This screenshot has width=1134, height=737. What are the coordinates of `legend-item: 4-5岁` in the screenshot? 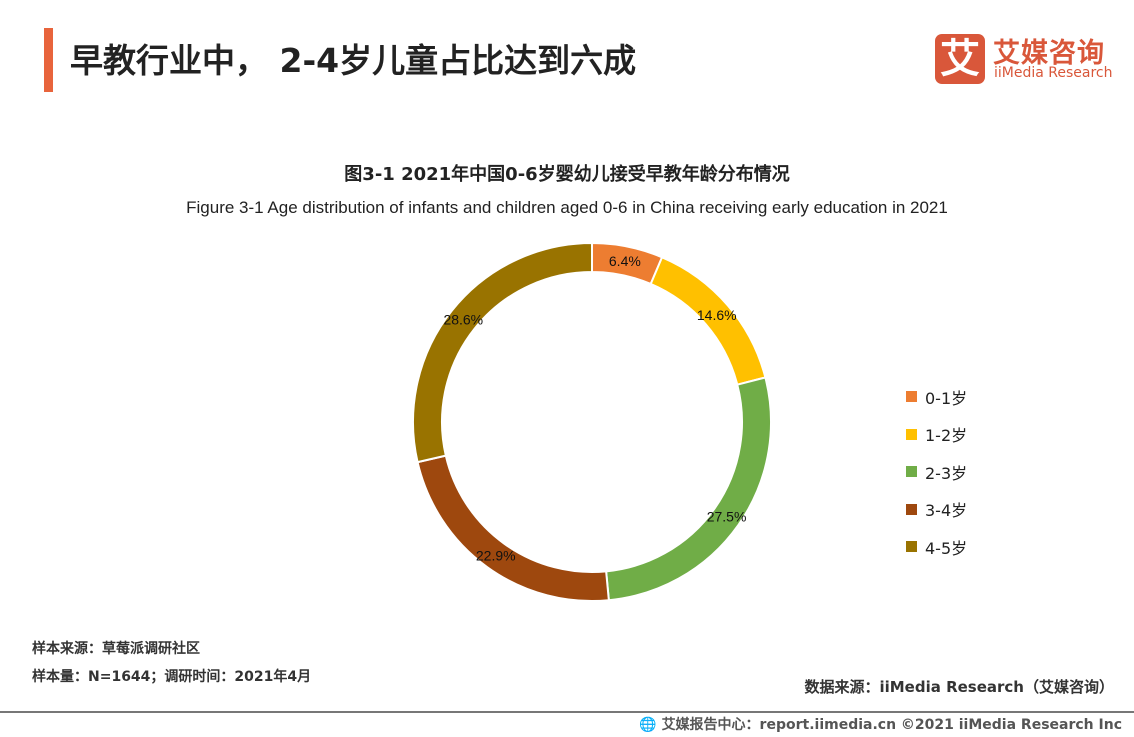 It's located at (936, 547).